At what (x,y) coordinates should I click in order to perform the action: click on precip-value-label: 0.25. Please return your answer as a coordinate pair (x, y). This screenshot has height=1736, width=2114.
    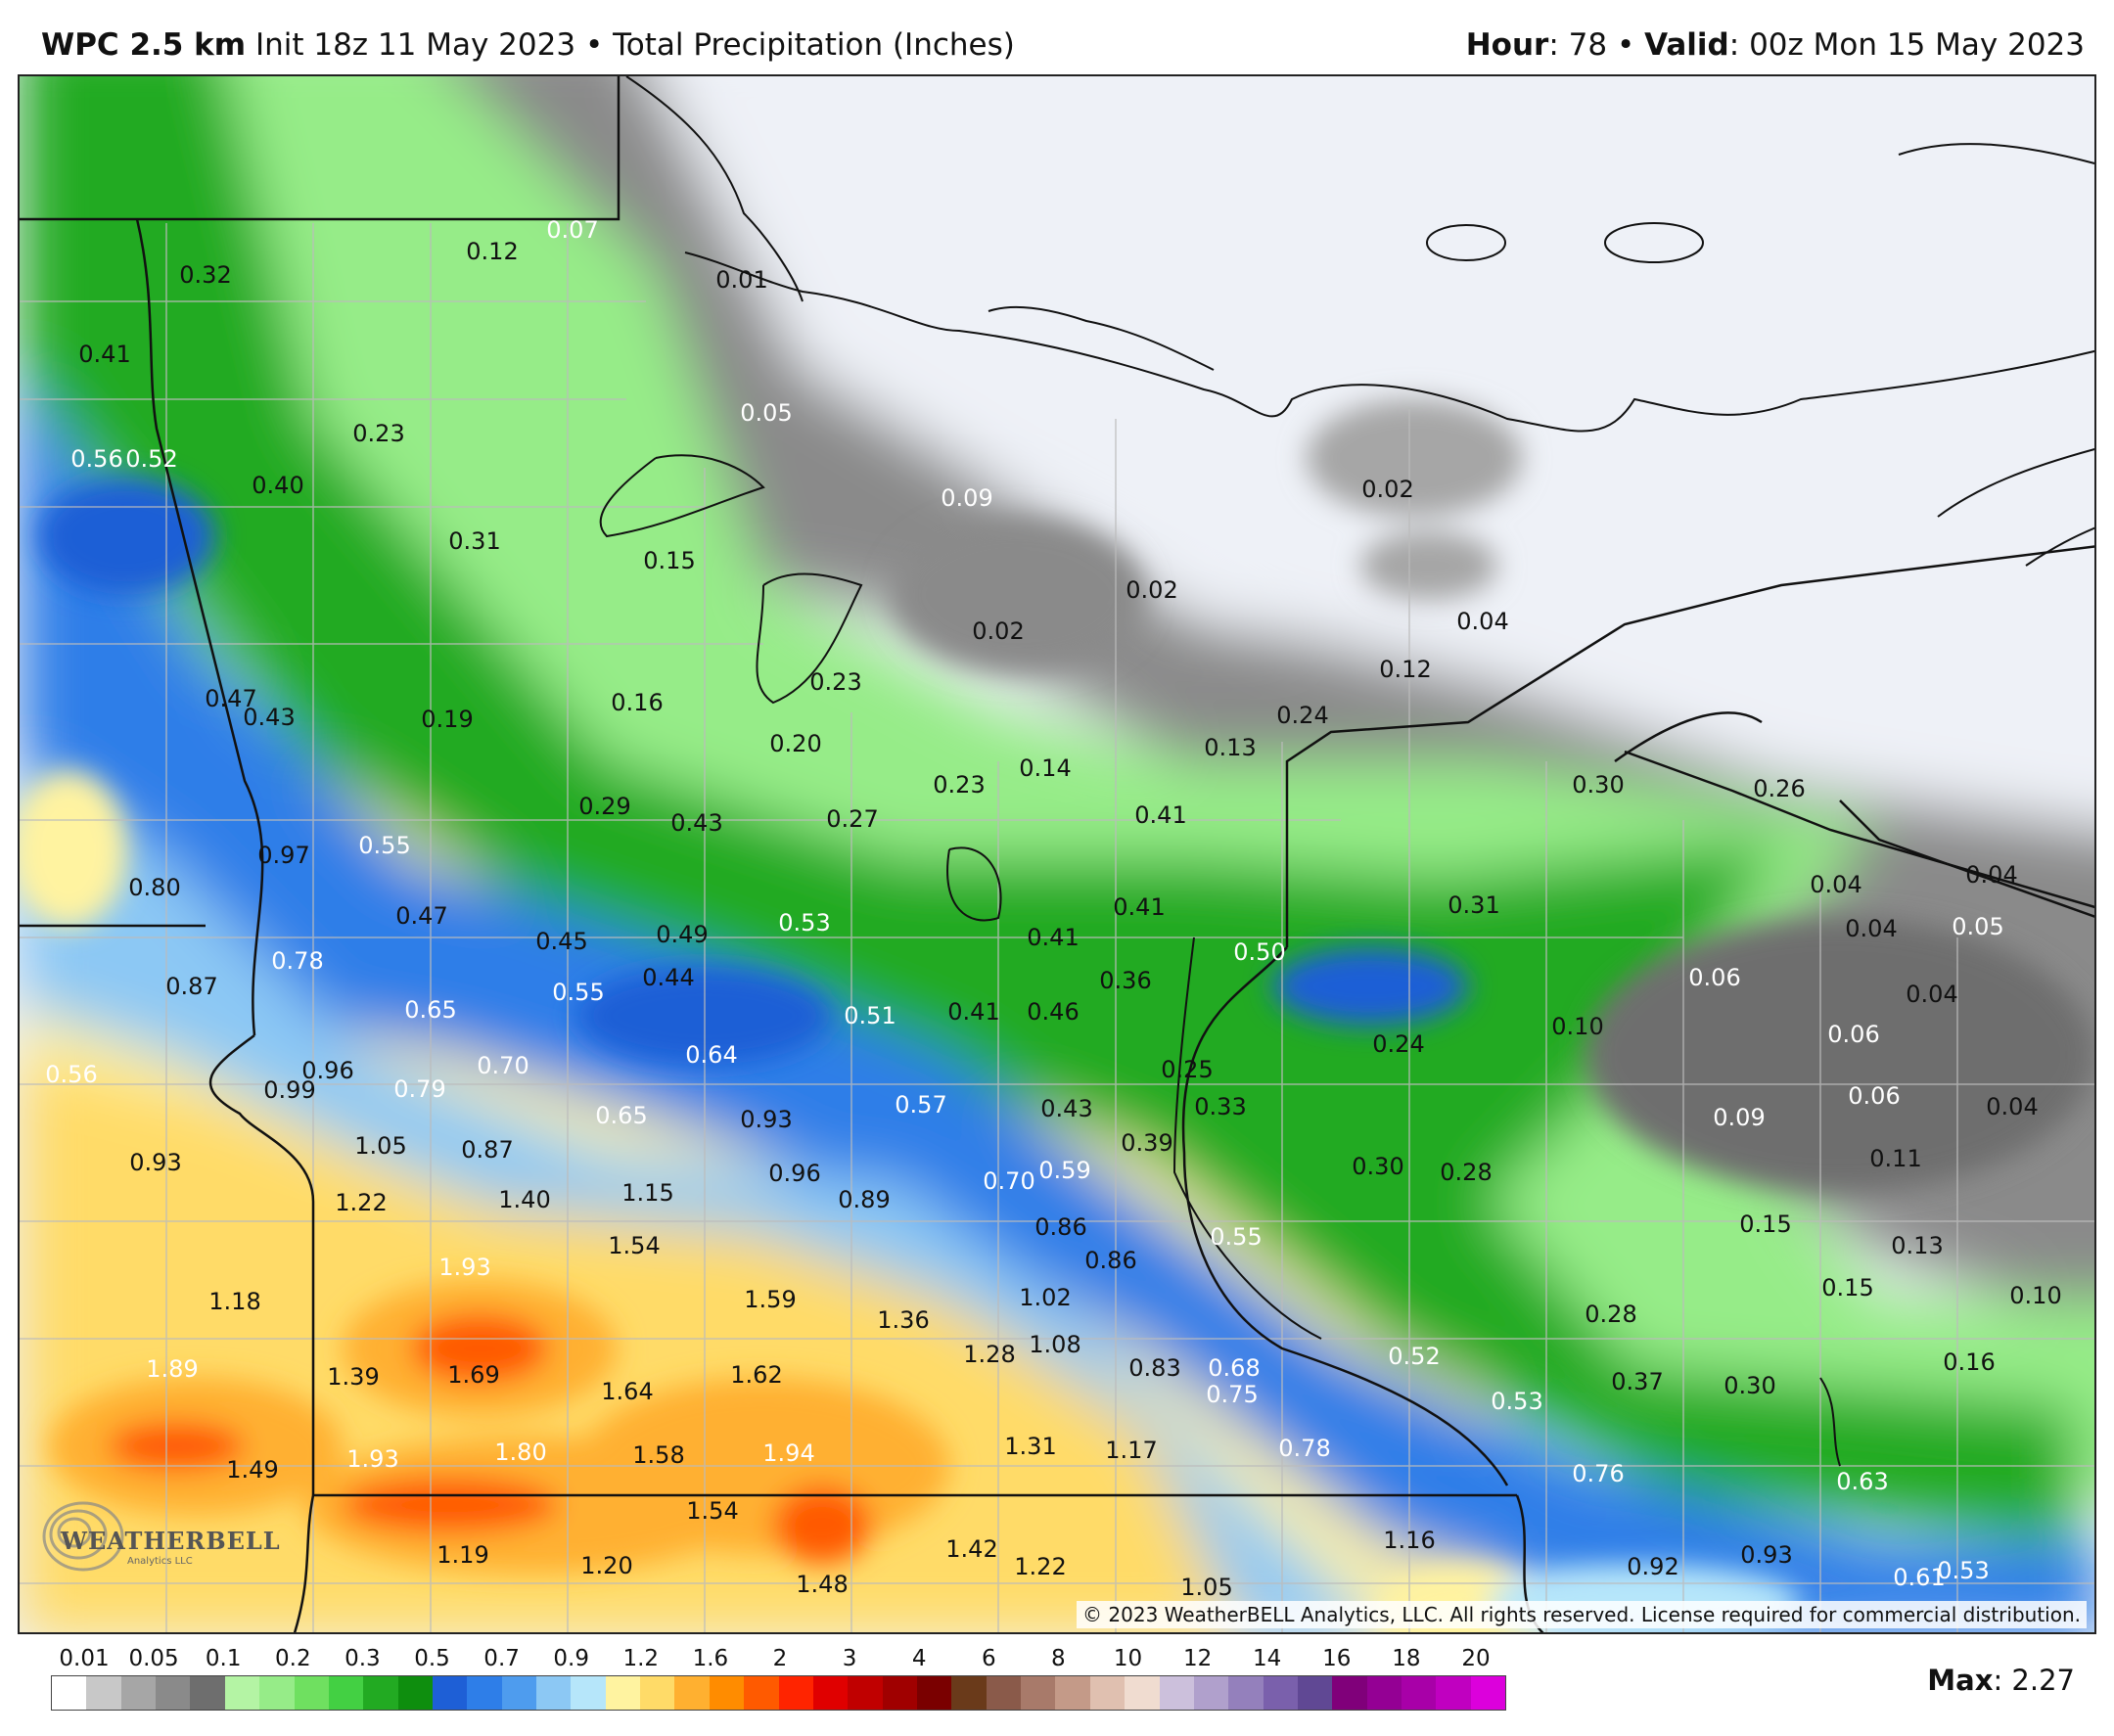
    Looking at the image, I should click on (1187, 1069).